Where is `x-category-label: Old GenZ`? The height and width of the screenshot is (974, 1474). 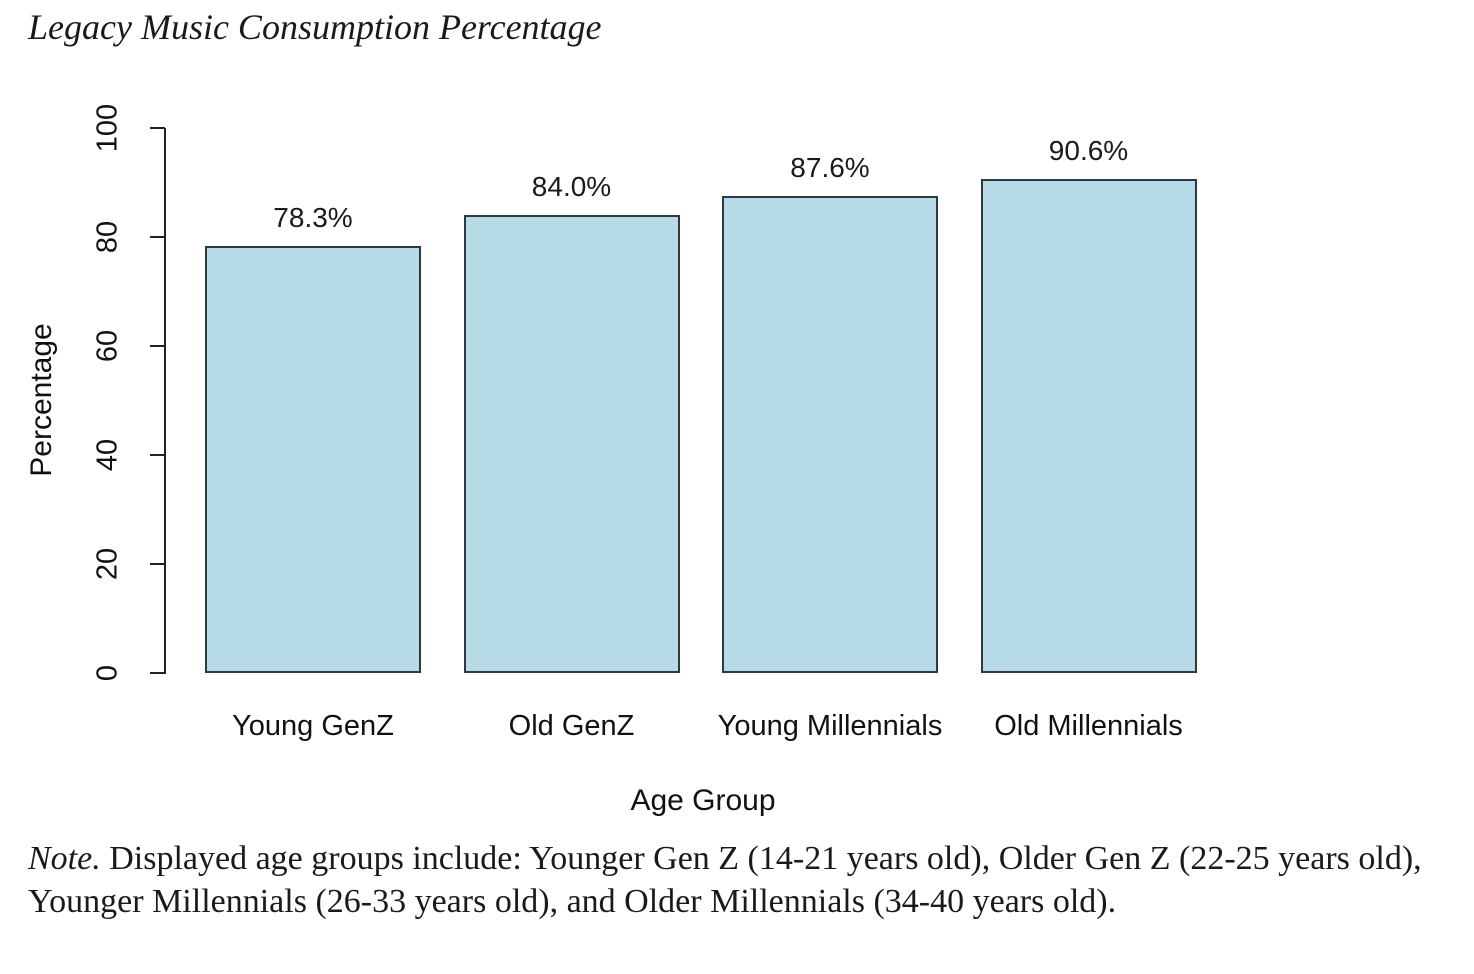 x-category-label: Old GenZ is located at coordinates (571, 726).